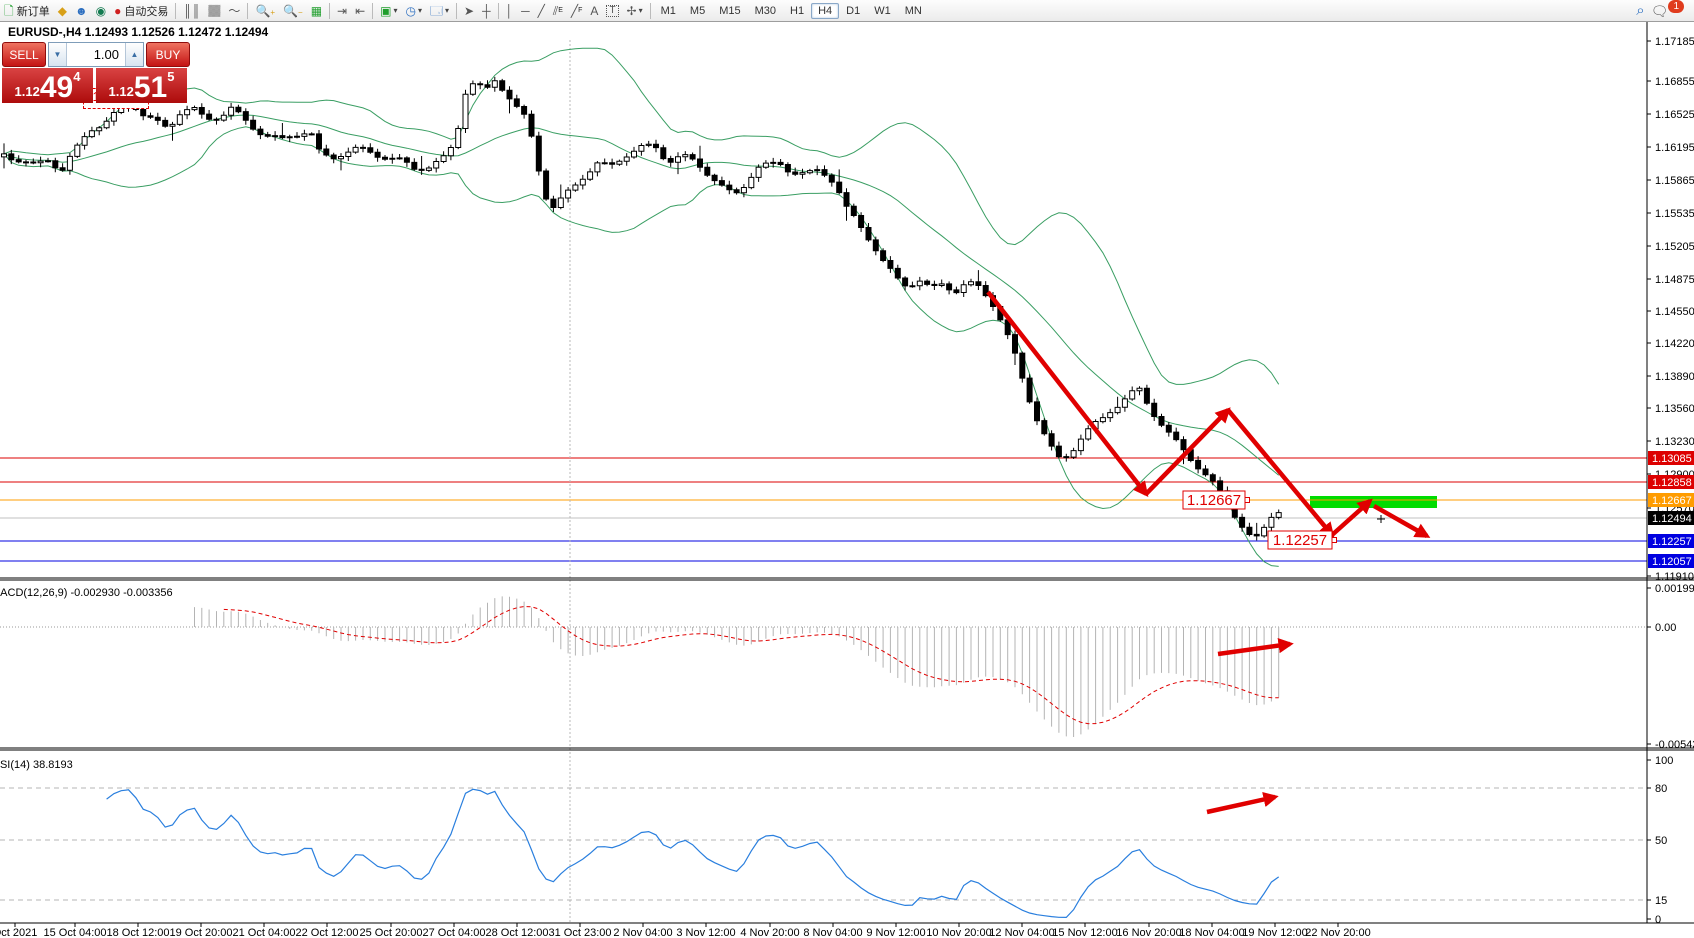  Describe the element at coordinates (1337, 932) in the screenshot. I see `time-axis-label: 22 Nov 20:00` at that location.